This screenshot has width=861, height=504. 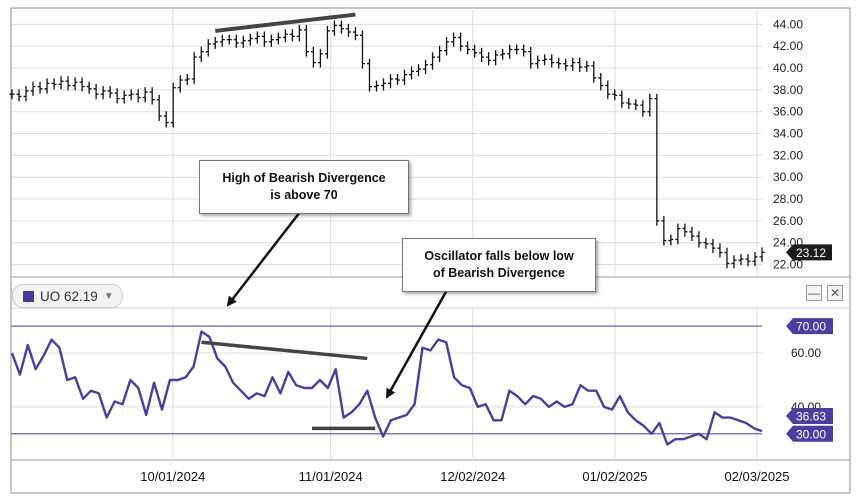 I want to click on osc-level-tag: 30.00, so click(x=809, y=433).